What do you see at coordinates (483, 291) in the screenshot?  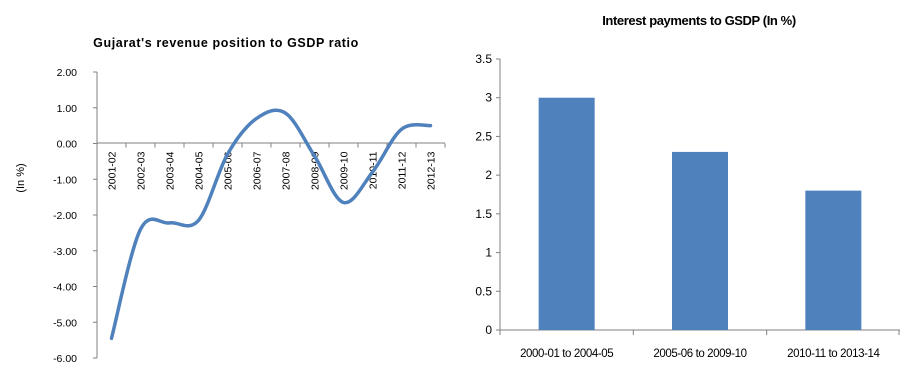 I see `y-tick-label: 0.5` at bounding box center [483, 291].